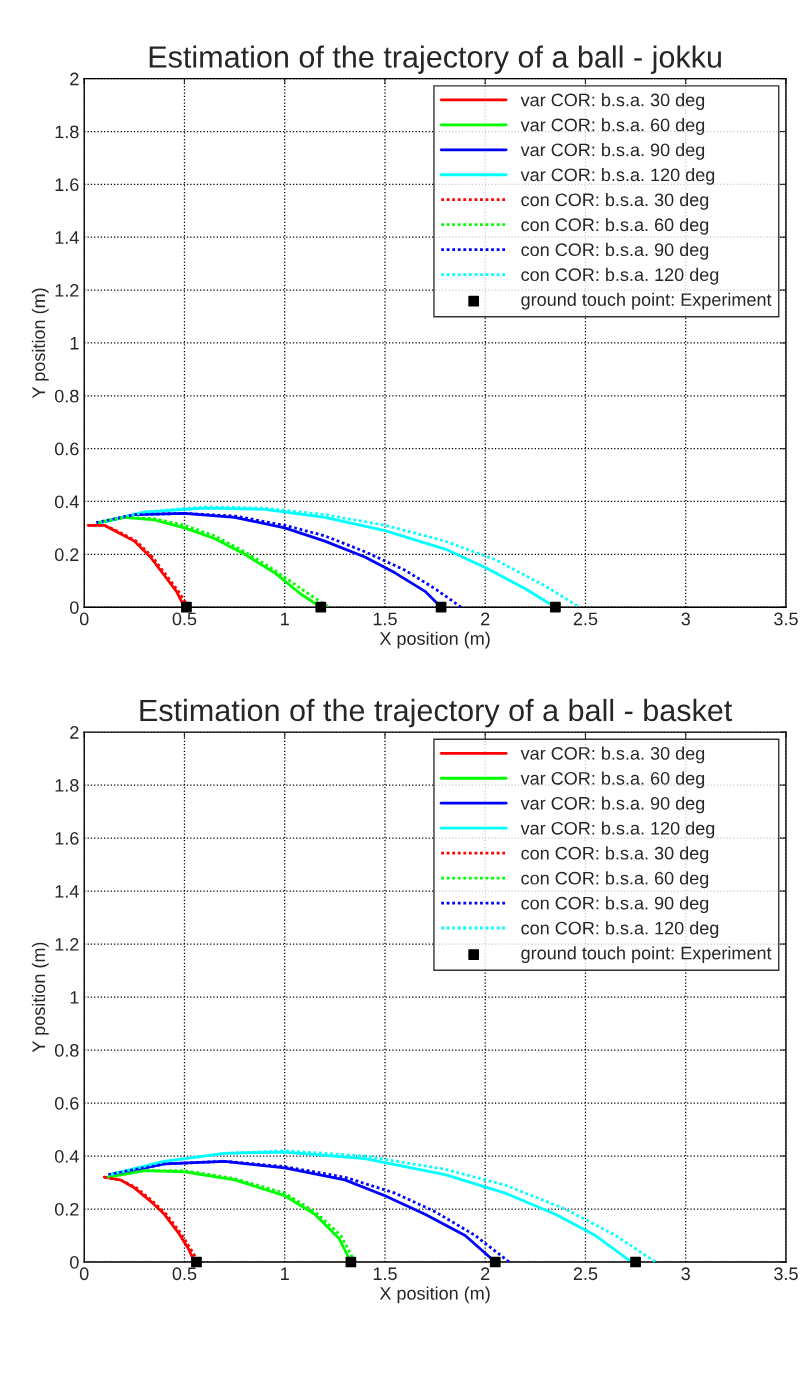  I want to click on chart-title: Estimation of the trajectory of a ball - basket, so click(436, 713).